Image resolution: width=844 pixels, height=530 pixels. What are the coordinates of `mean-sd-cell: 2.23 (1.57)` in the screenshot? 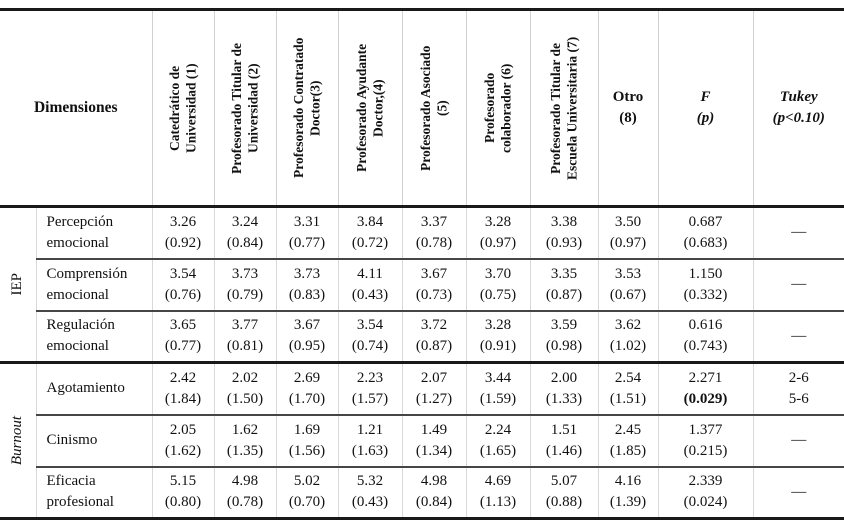 It's located at (370, 389).